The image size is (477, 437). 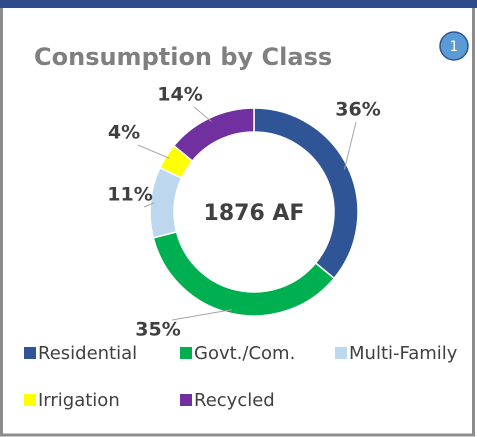 I want to click on data-label: 35%, so click(x=157, y=330).